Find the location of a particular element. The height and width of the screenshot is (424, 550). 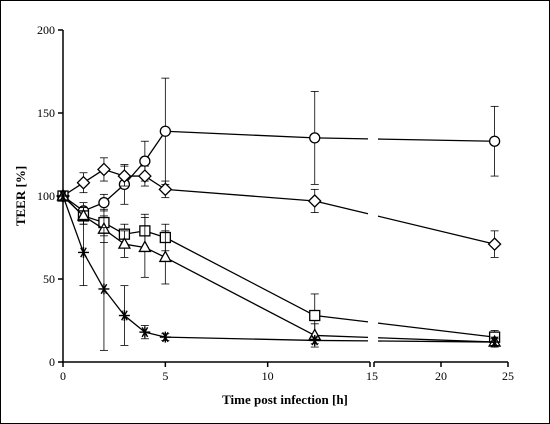

y-axis-title: TEER [%] is located at coordinates (20, 196).